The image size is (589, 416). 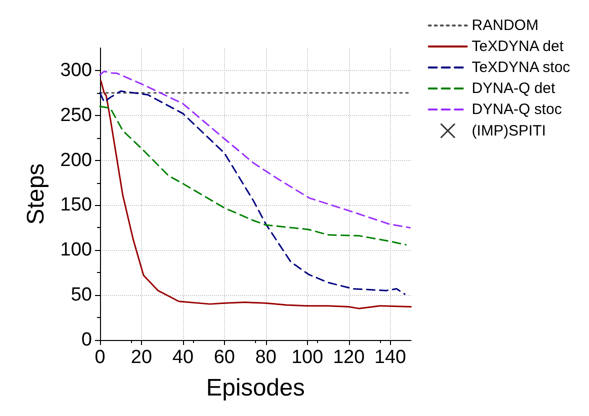 I want to click on legend-label: DYNA-Q det, so click(x=514, y=88).